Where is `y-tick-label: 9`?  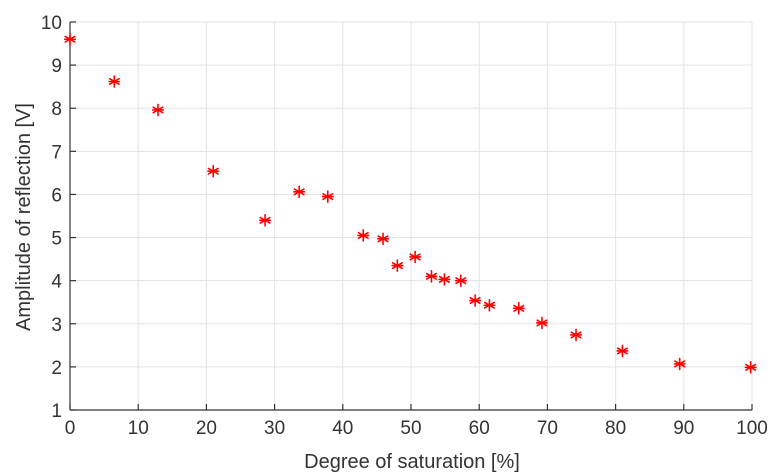
y-tick-label: 9 is located at coordinates (56, 66).